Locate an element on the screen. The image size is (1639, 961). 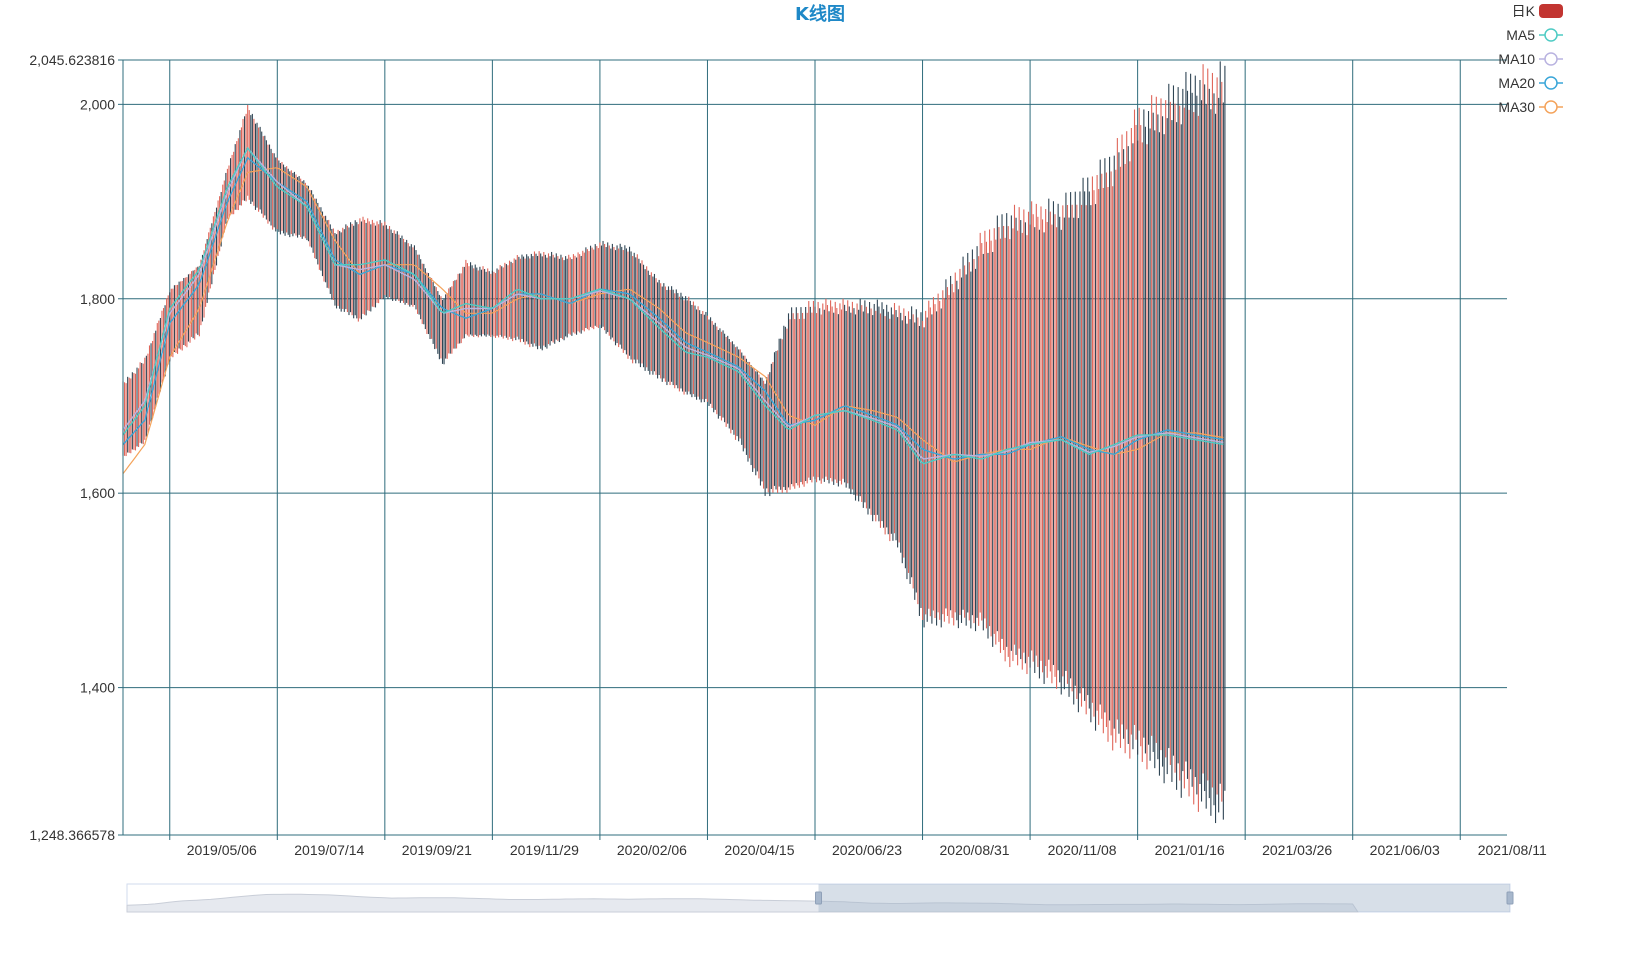
x-tick-label: 2019/11/29 is located at coordinates (544, 850).